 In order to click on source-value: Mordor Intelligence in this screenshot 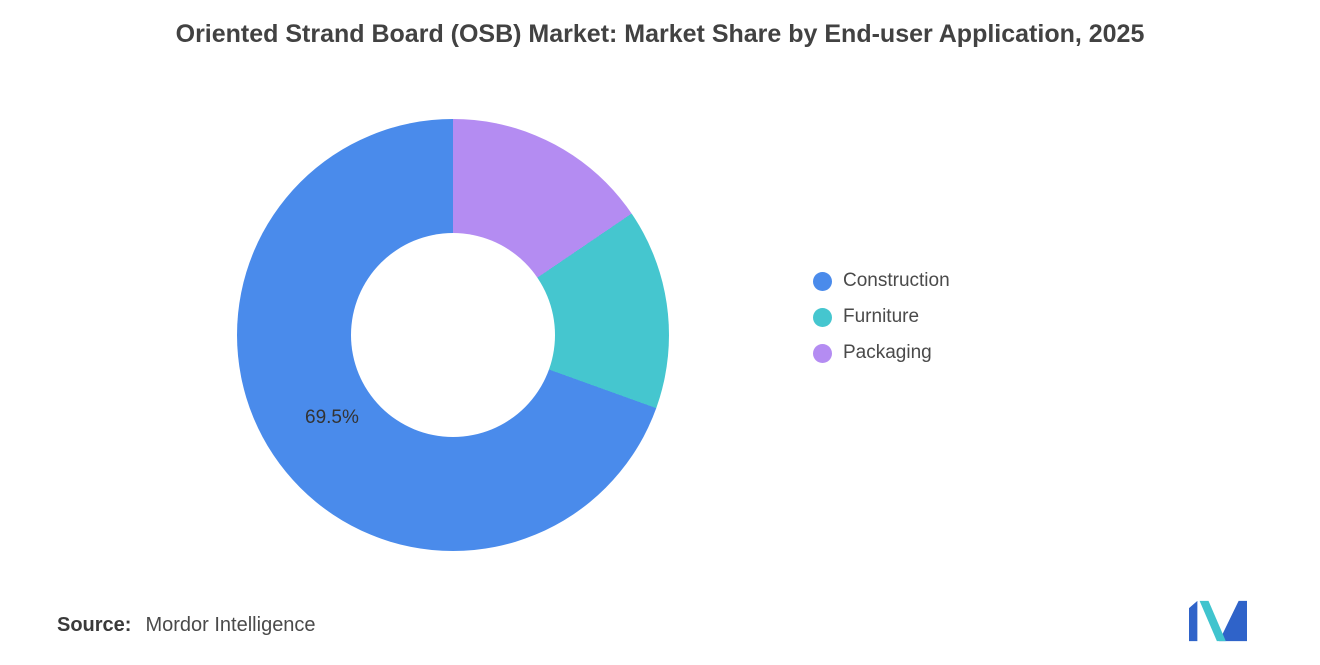, I will do `click(230, 625)`.